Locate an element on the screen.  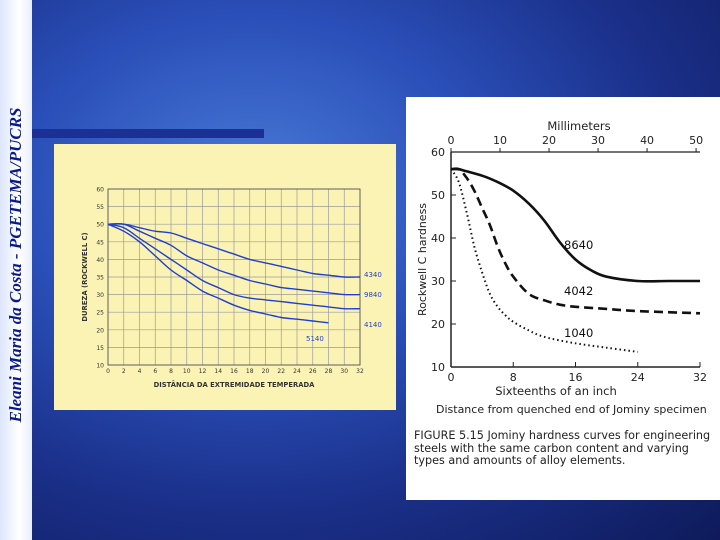
y-tick-label: 25 is located at coordinates (100, 313).